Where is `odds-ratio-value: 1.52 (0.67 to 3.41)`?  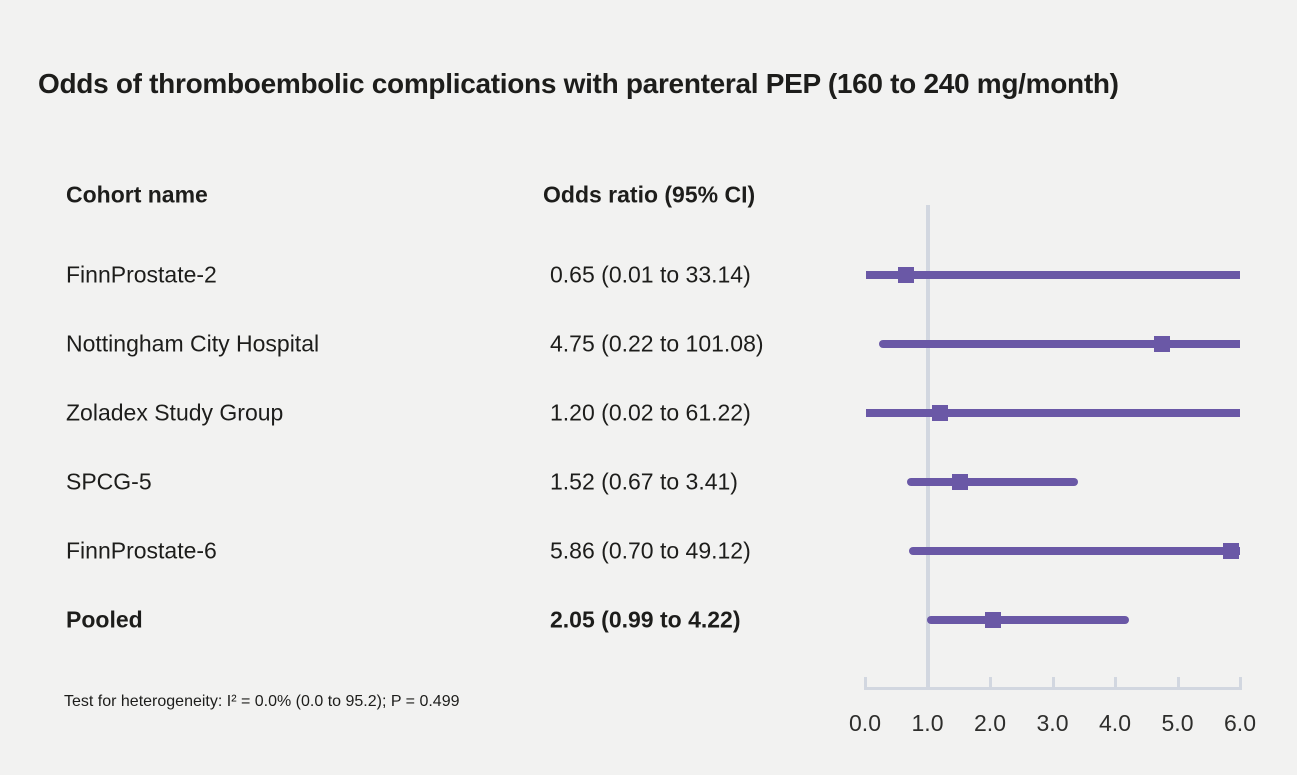
odds-ratio-value: 1.52 (0.67 to 3.41) is located at coordinates (644, 481).